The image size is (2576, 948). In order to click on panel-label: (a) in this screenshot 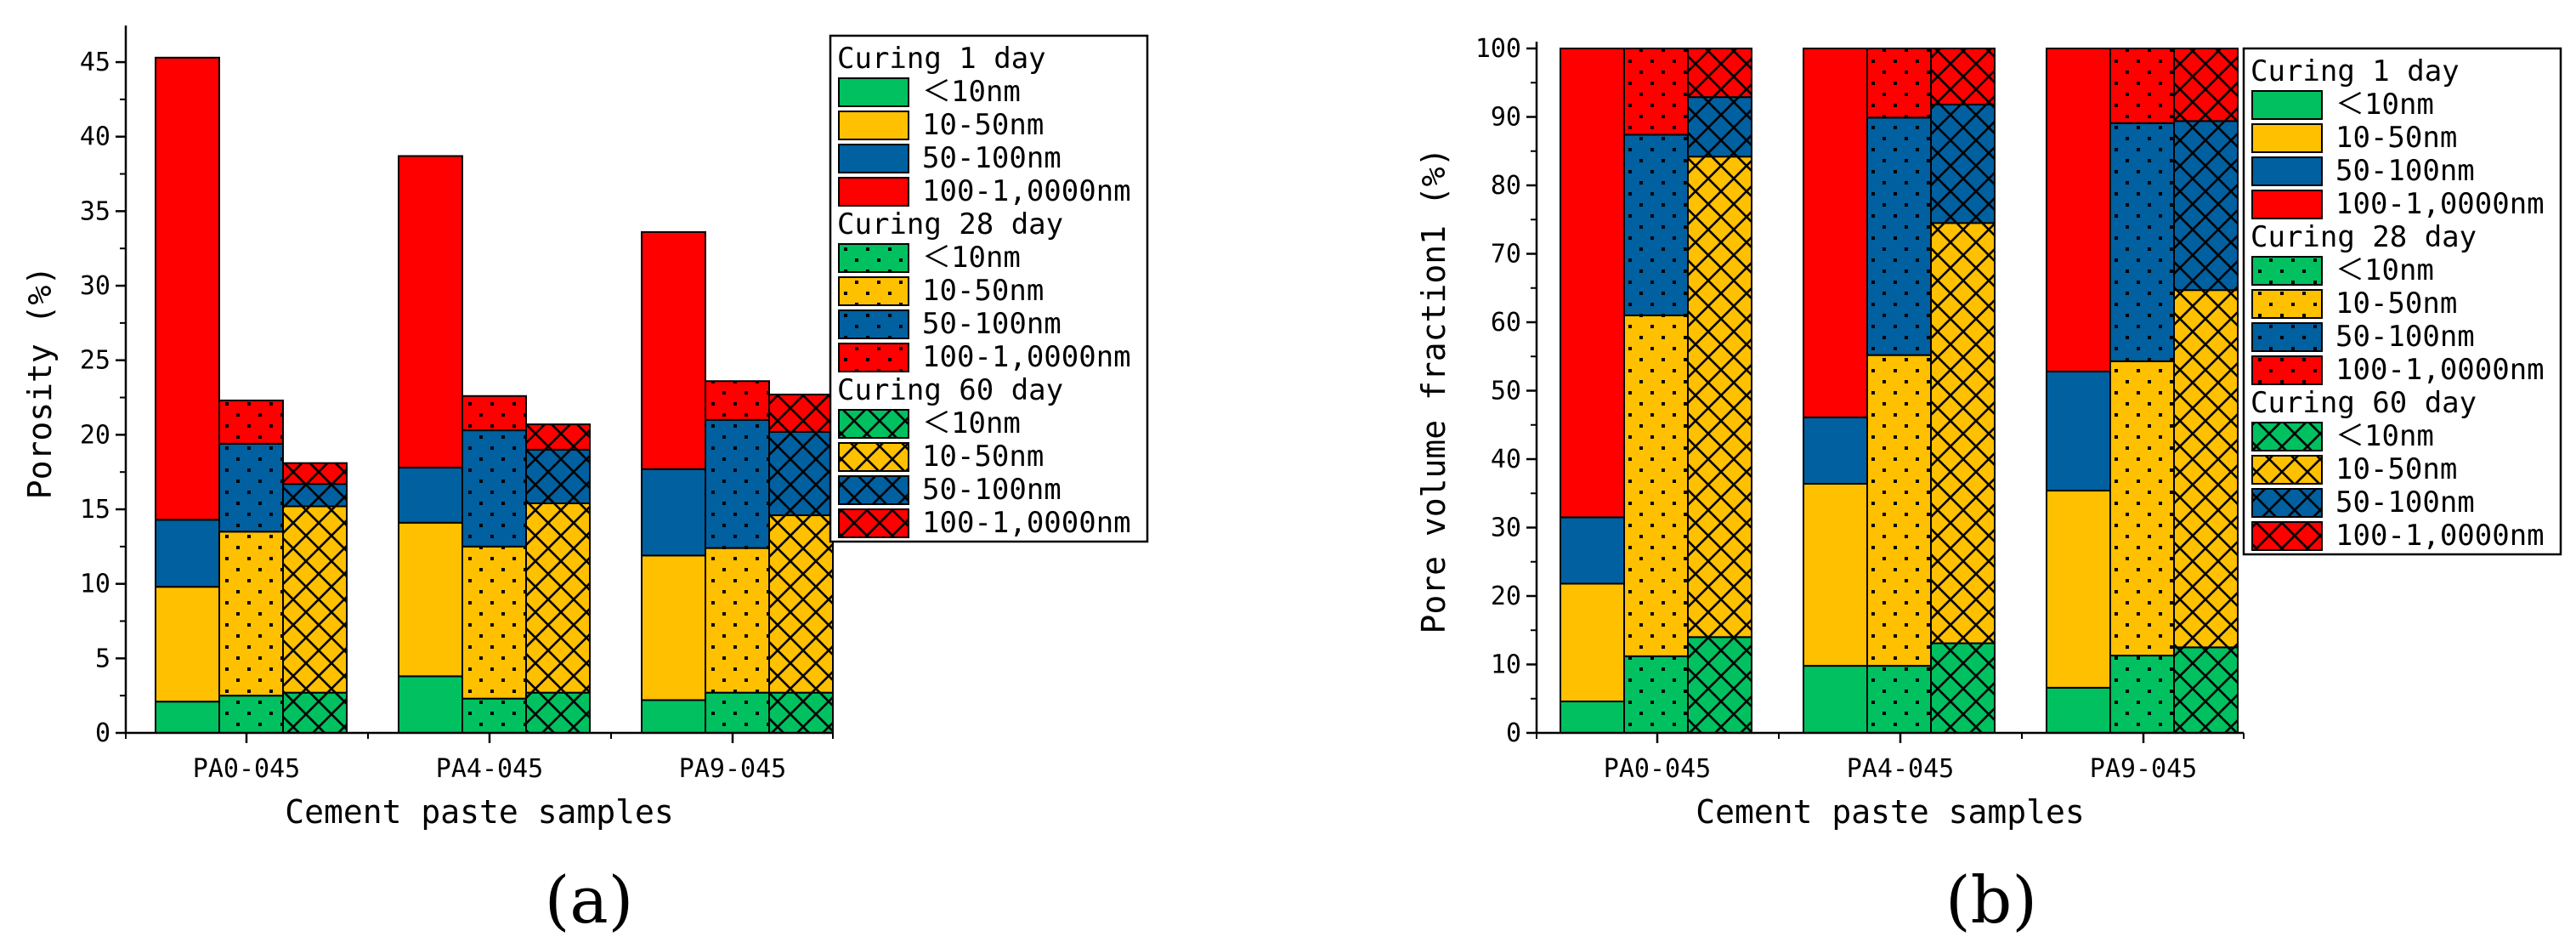, I will do `click(589, 900)`.